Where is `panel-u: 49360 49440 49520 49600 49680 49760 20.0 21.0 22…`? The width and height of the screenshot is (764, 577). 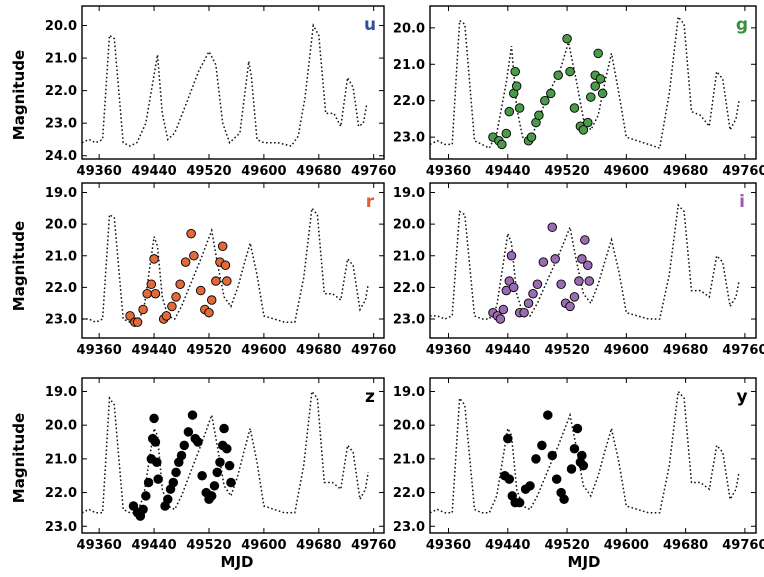 panel-u: 49360 49440 49520 49600 49680 49760 20.0 21.0 22… is located at coordinates (220, 92).